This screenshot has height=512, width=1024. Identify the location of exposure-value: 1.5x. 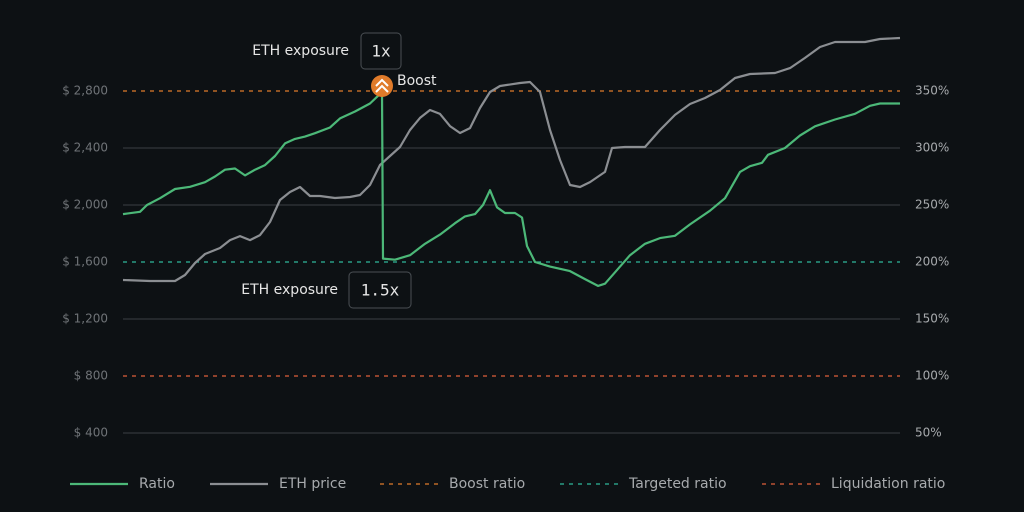
(380, 290).